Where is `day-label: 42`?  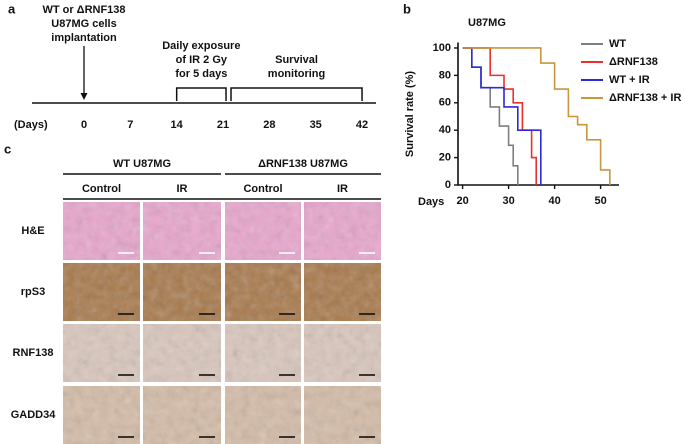
day-label: 42 is located at coordinates (362, 125).